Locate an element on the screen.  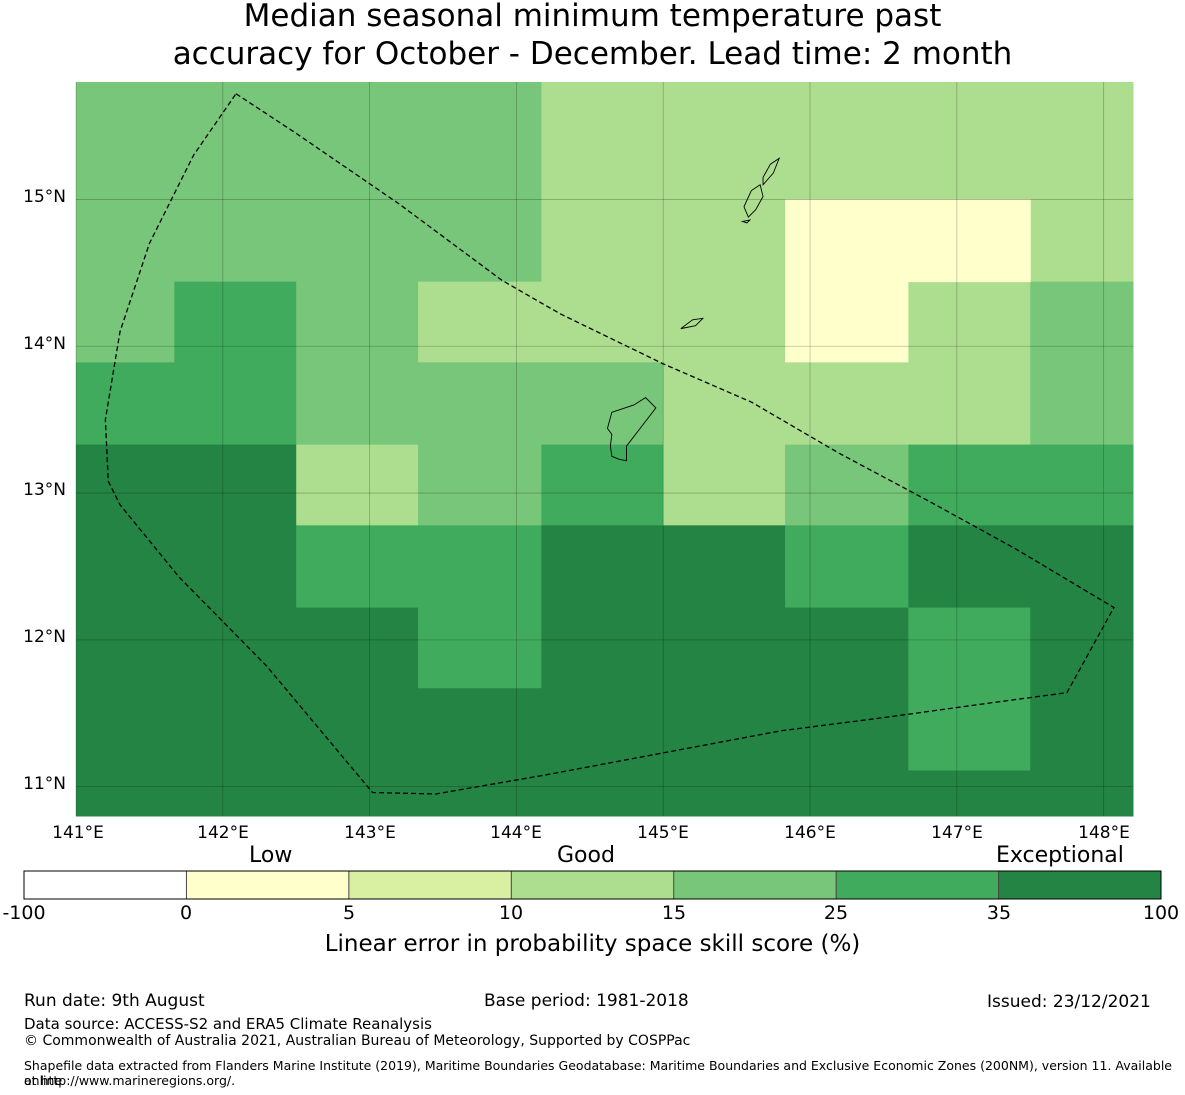
colorbar-tick: 5 is located at coordinates (349, 913).